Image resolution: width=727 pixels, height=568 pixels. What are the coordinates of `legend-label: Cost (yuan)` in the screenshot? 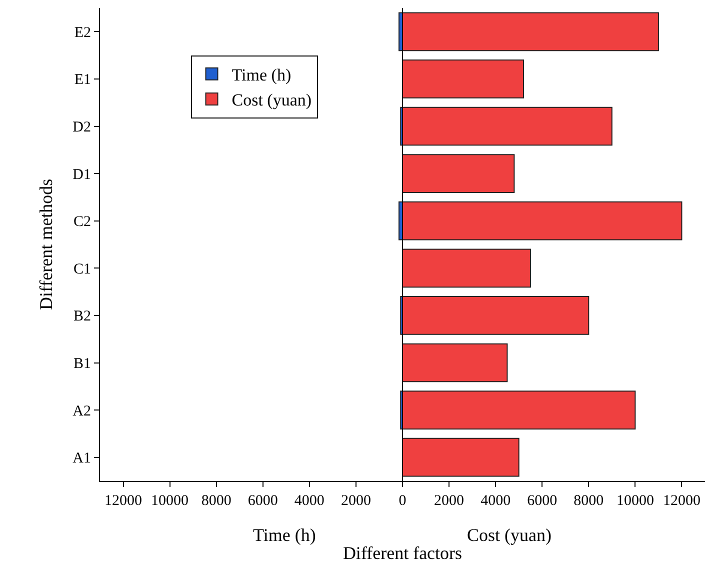 It's located at (272, 100).